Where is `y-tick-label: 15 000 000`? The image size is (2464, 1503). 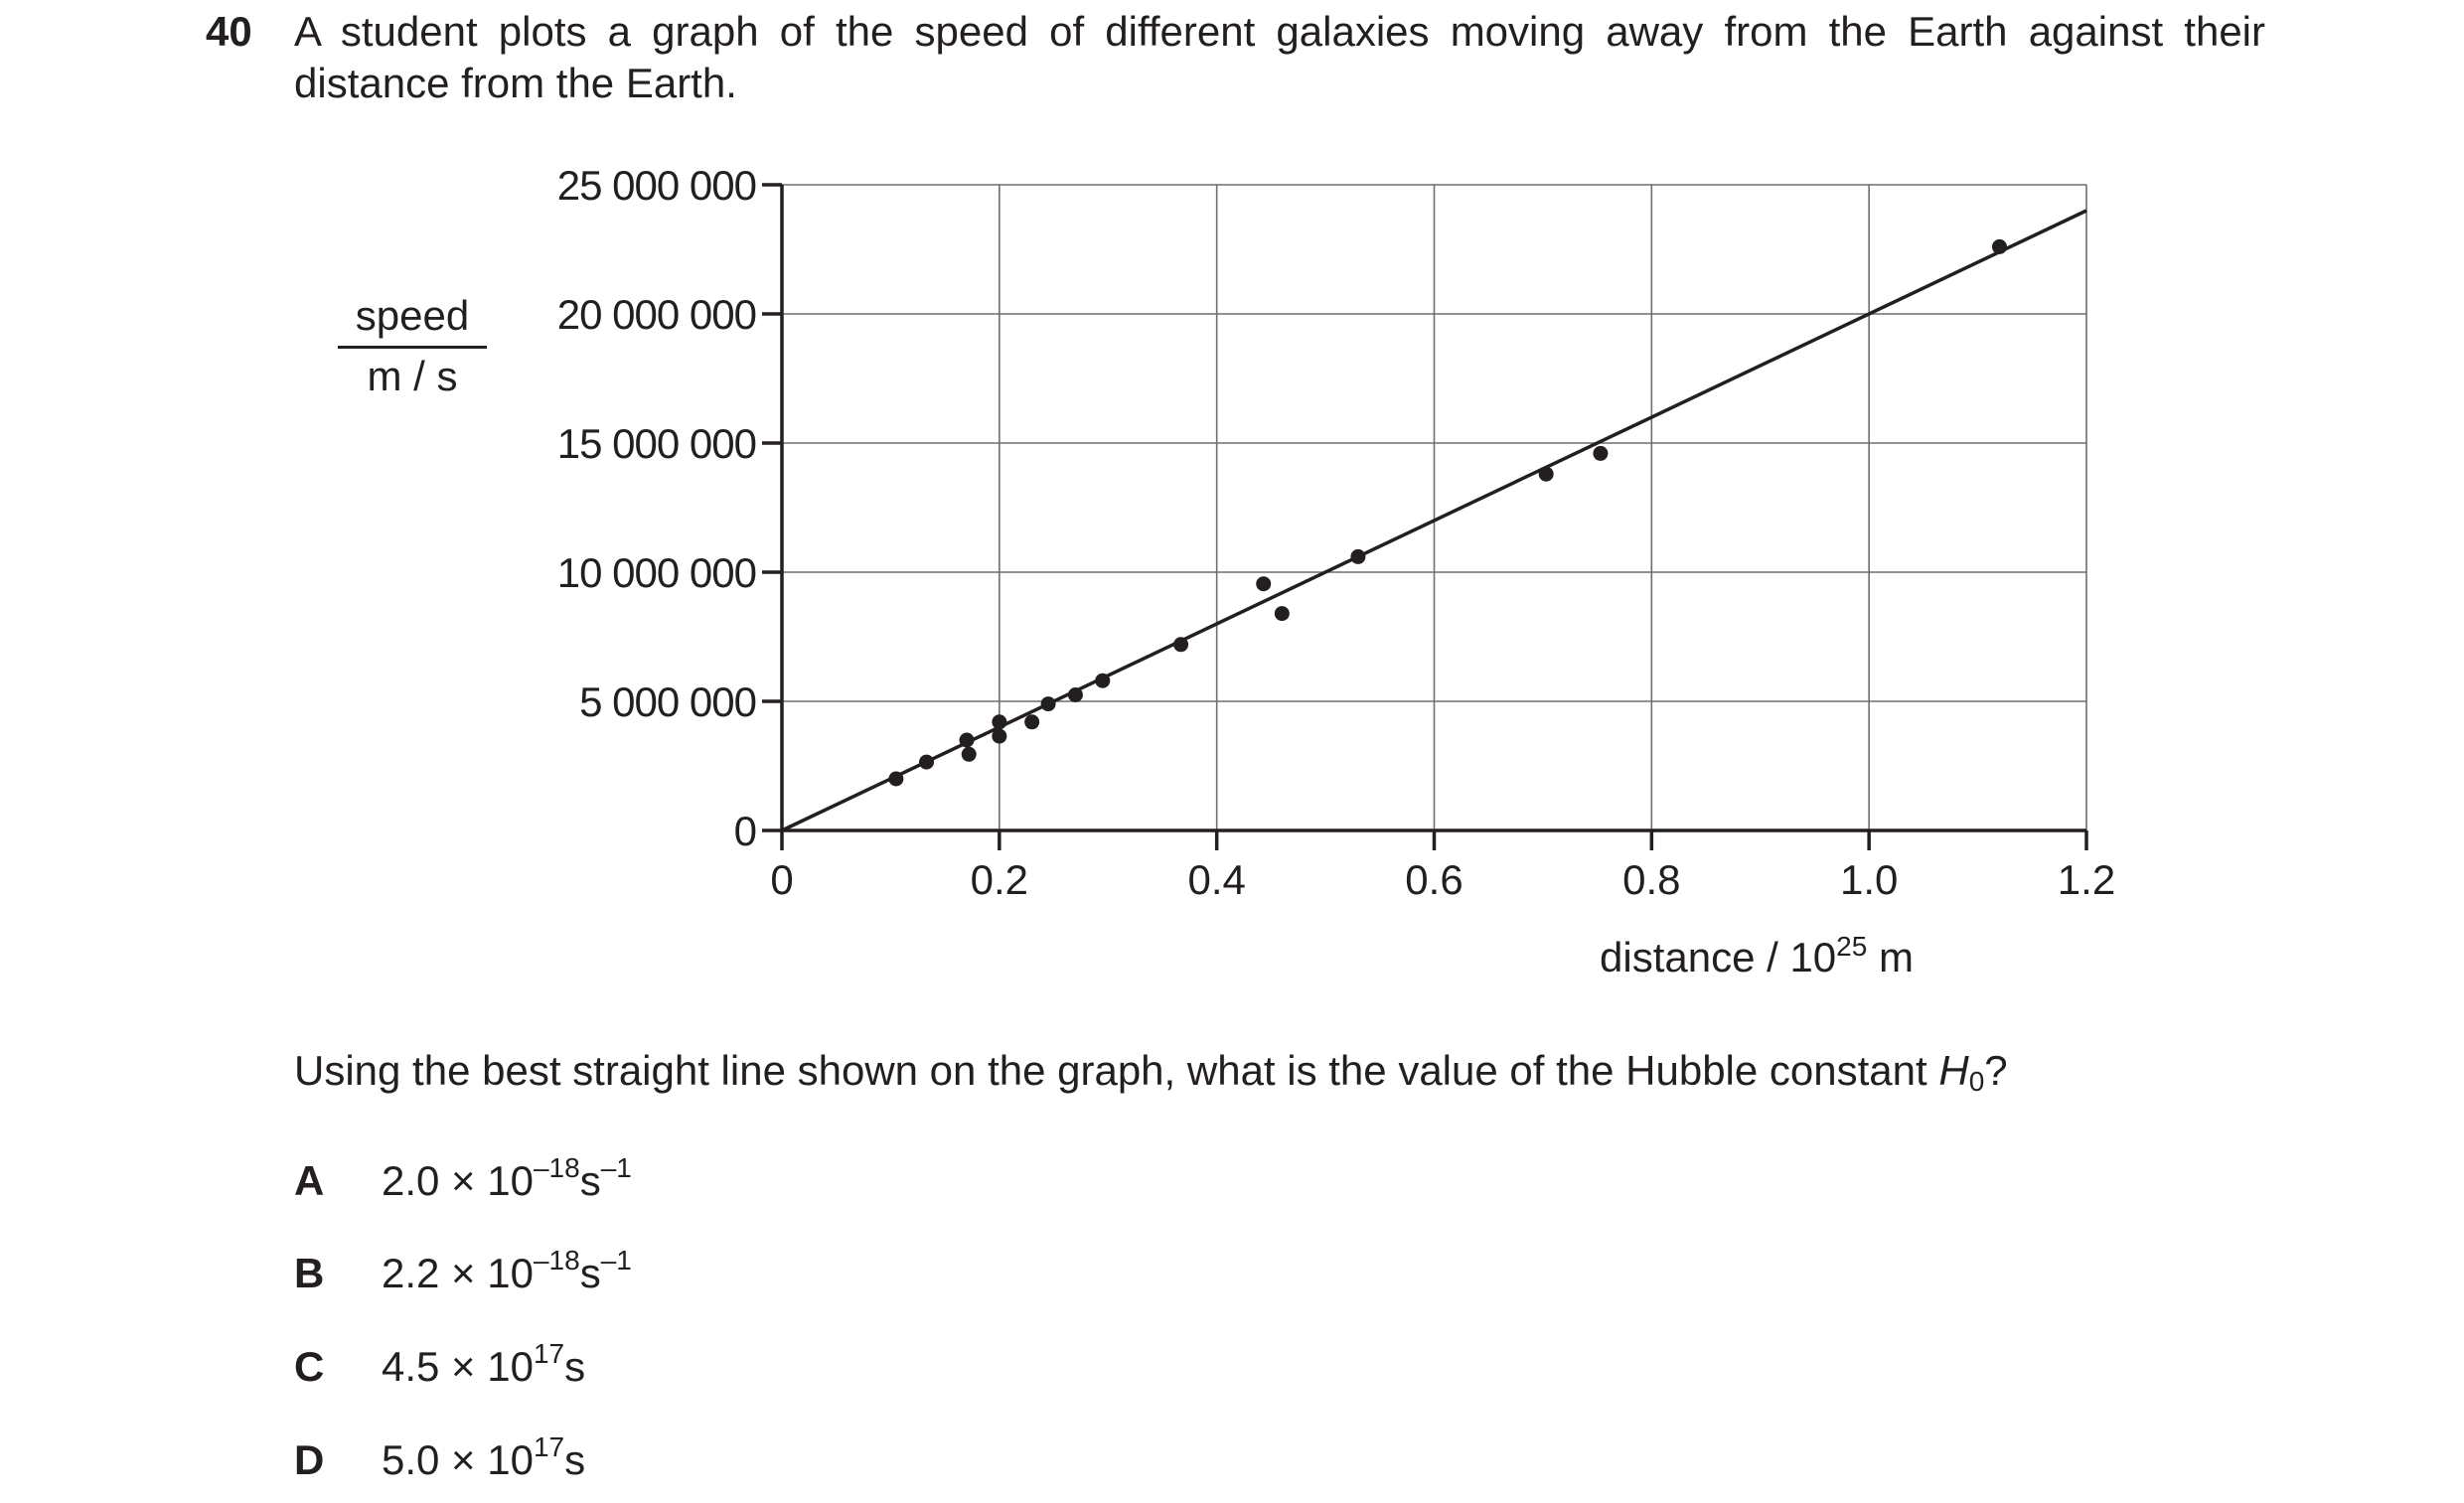 y-tick-label: 15 000 000 is located at coordinates (657, 443).